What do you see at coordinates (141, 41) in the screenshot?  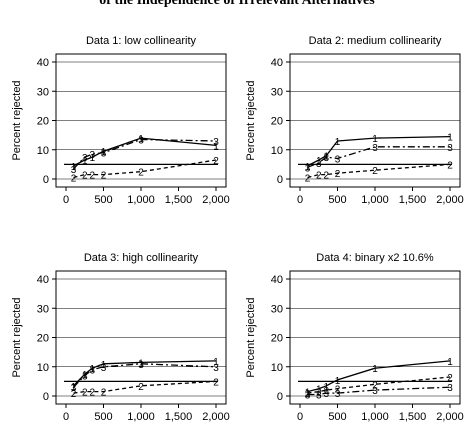 I see `chart-title: Data 1: low collinearity` at bounding box center [141, 41].